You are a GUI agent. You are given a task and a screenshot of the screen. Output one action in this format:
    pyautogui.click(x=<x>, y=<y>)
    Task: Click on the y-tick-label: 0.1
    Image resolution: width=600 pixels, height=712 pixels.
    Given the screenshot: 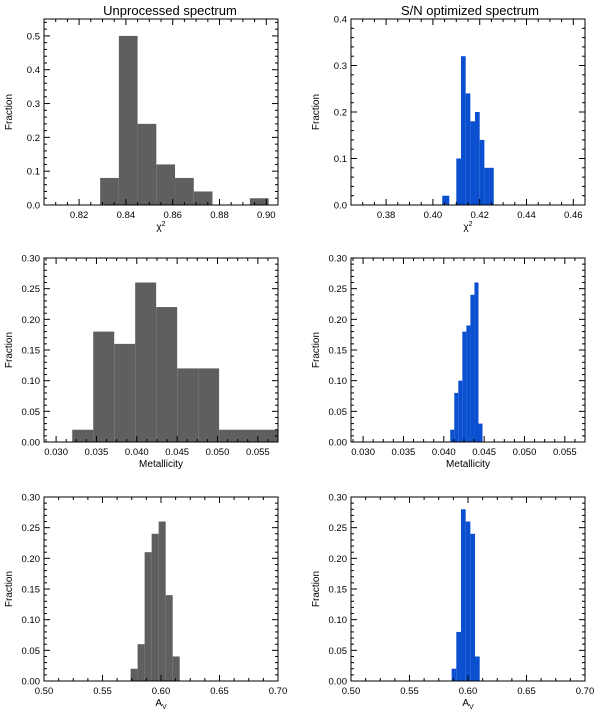 What is the action you would take?
    pyautogui.click(x=340, y=159)
    